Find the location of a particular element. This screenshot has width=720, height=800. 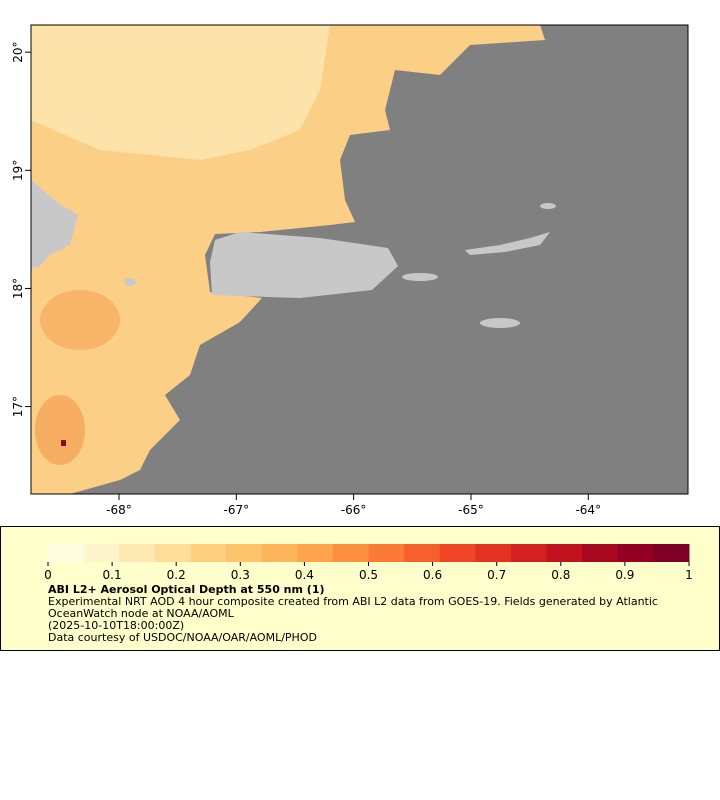

y-tick-label: 18° is located at coordinates (18, 288).